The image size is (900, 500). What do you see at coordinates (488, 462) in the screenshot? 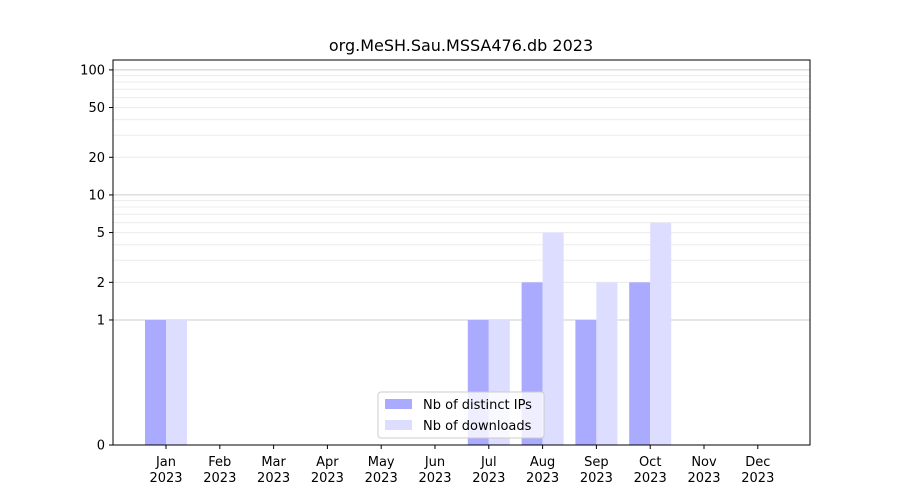
I see `x-tick-label-month: Jul` at bounding box center [488, 462].